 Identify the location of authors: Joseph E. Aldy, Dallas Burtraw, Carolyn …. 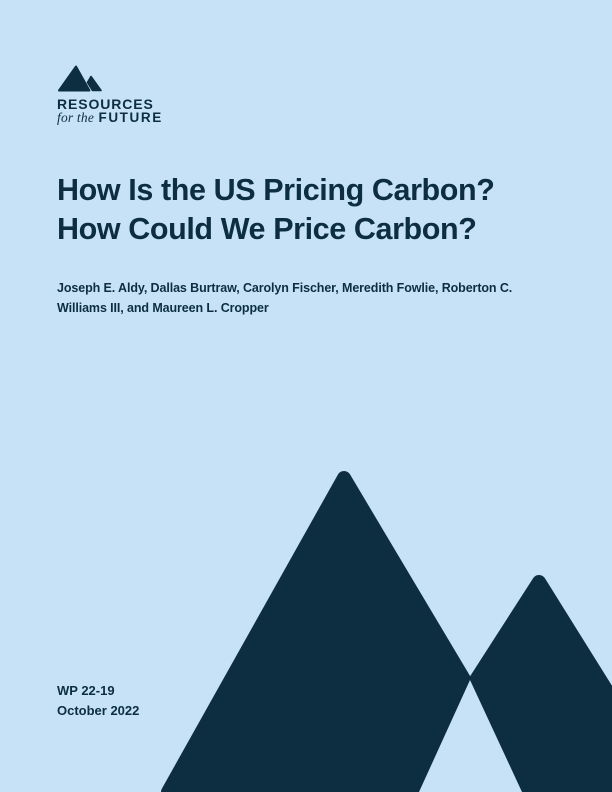
(284, 298).